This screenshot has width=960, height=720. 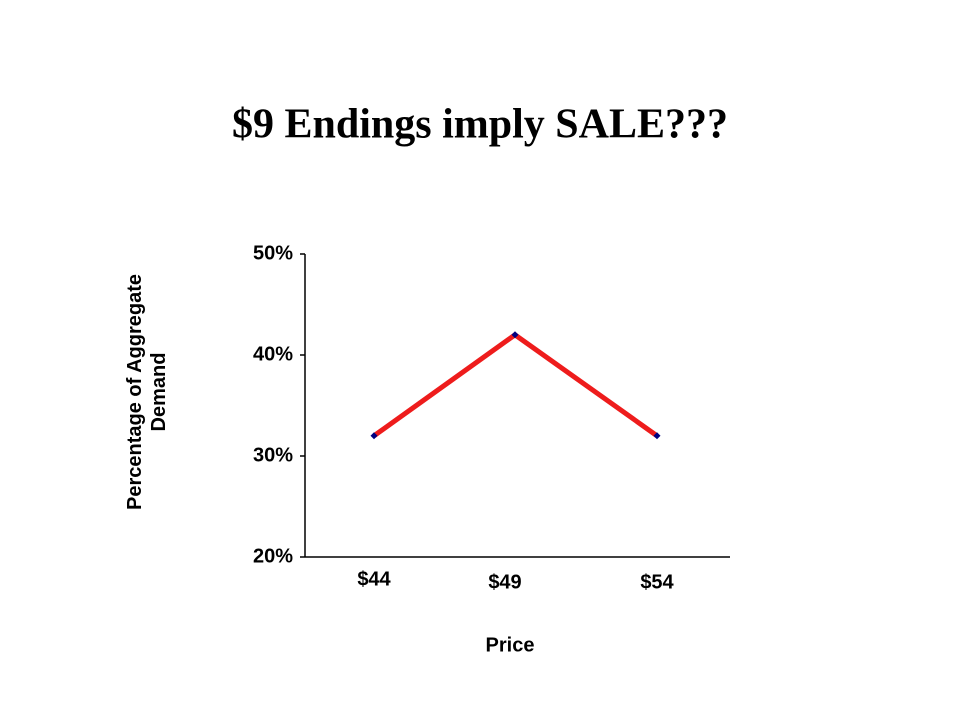 What do you see at coordinates (515, 384) in the screenshot?
I see `series-line` at bounding box center [515, 384].